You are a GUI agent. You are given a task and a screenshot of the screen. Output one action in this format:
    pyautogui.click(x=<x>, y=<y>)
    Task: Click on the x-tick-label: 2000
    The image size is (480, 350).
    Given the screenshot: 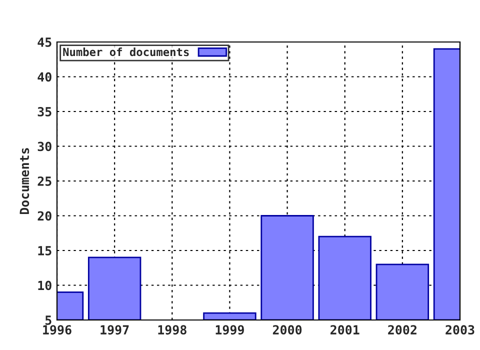 What is the action you would take?
    pyautogui.click(x=287, y=330)
    